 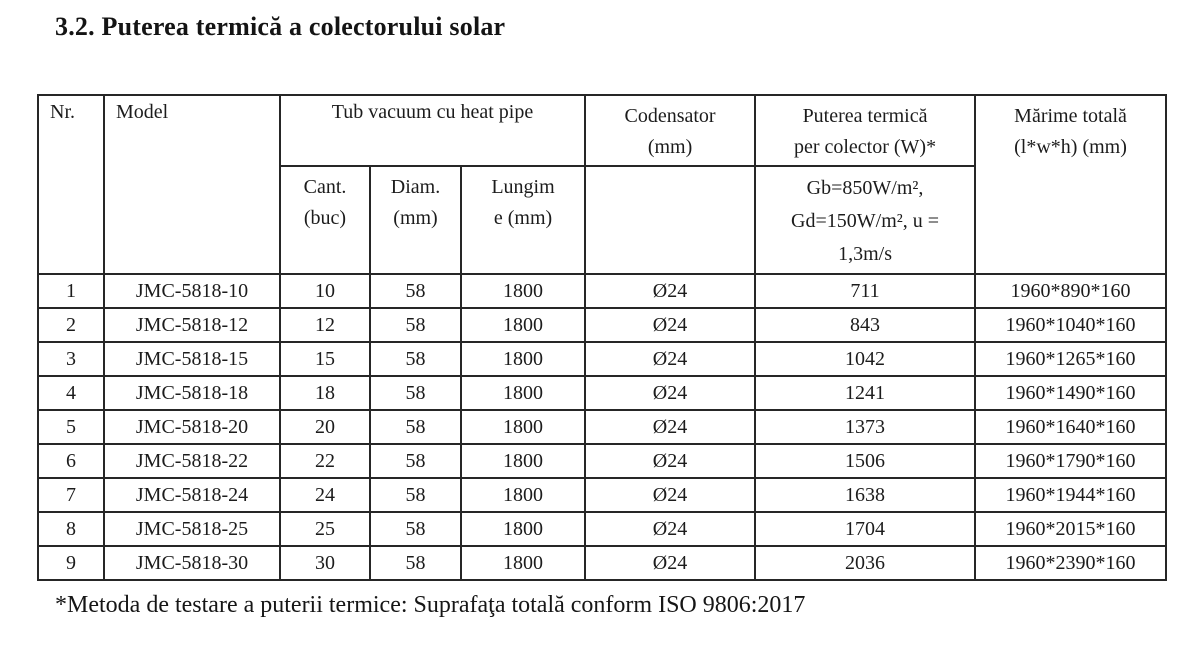 I want to click on cell-marime: 1960*2390*160, so click(x=1071, y=563).